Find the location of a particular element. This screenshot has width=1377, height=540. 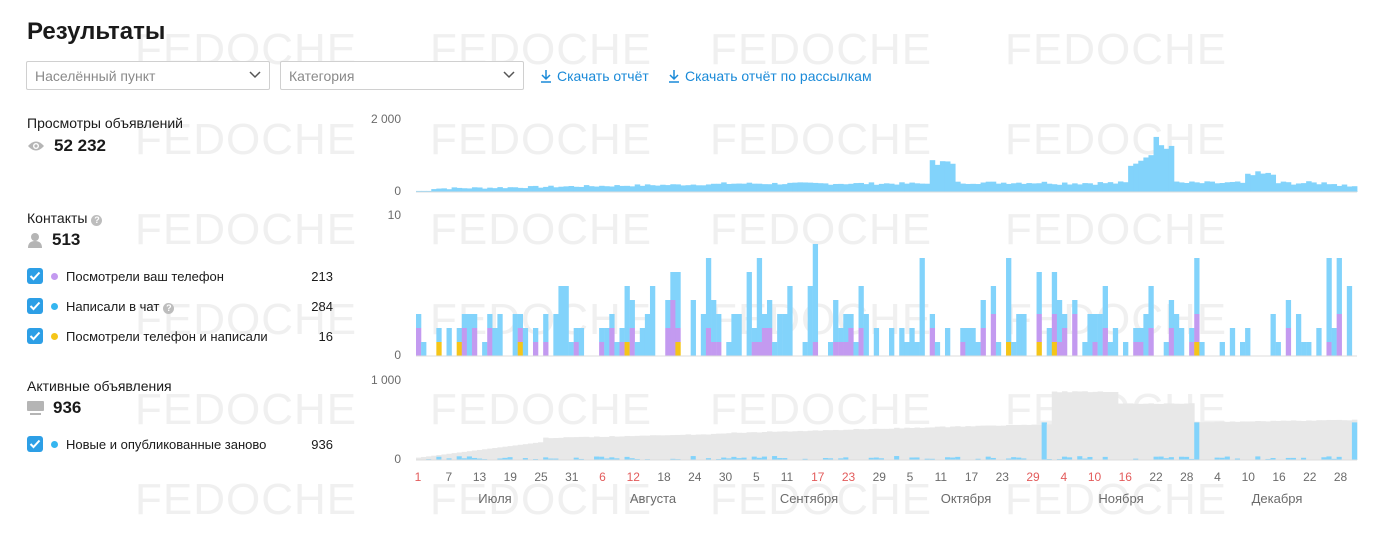

contact-filter-chat: Написали в чат? 284 is located at coordinates (180, 307).